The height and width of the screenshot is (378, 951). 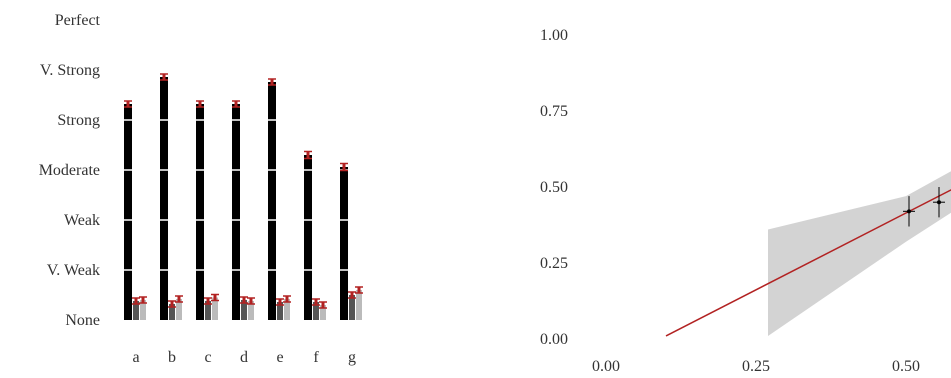 What do you see at coordinates (207, 357) in the screenshot?
I see `bar-x-tick-label: c` at bounding box center [207, 357].